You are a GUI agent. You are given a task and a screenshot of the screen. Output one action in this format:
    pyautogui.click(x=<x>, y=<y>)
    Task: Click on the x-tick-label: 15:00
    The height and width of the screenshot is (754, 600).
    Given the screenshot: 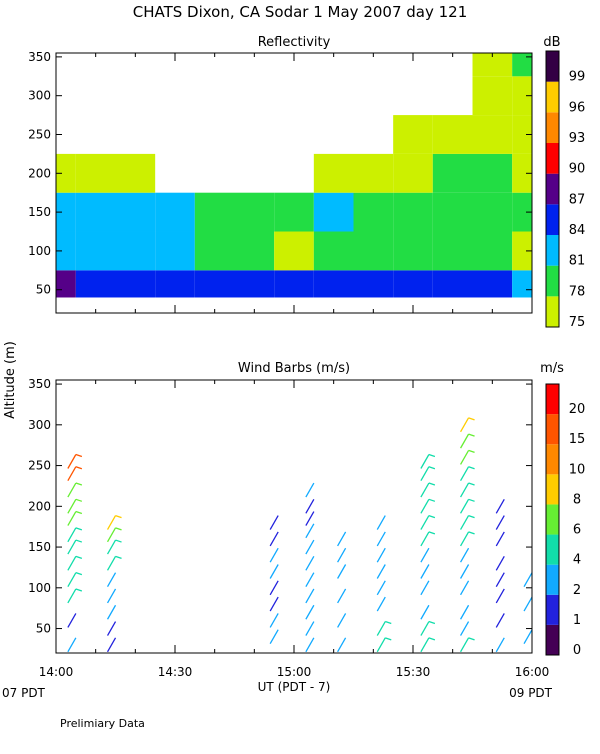 What is the action you would take?
    pyautogui.click(x=294, y=672)
    